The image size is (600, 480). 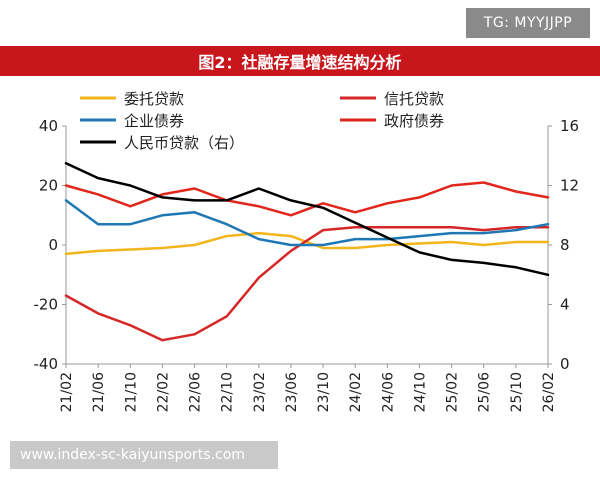 What do you see at coordinates (196, 392) in the screenshot?
I see `x-tick-label: 22/06` at bounding box center [196, 392].